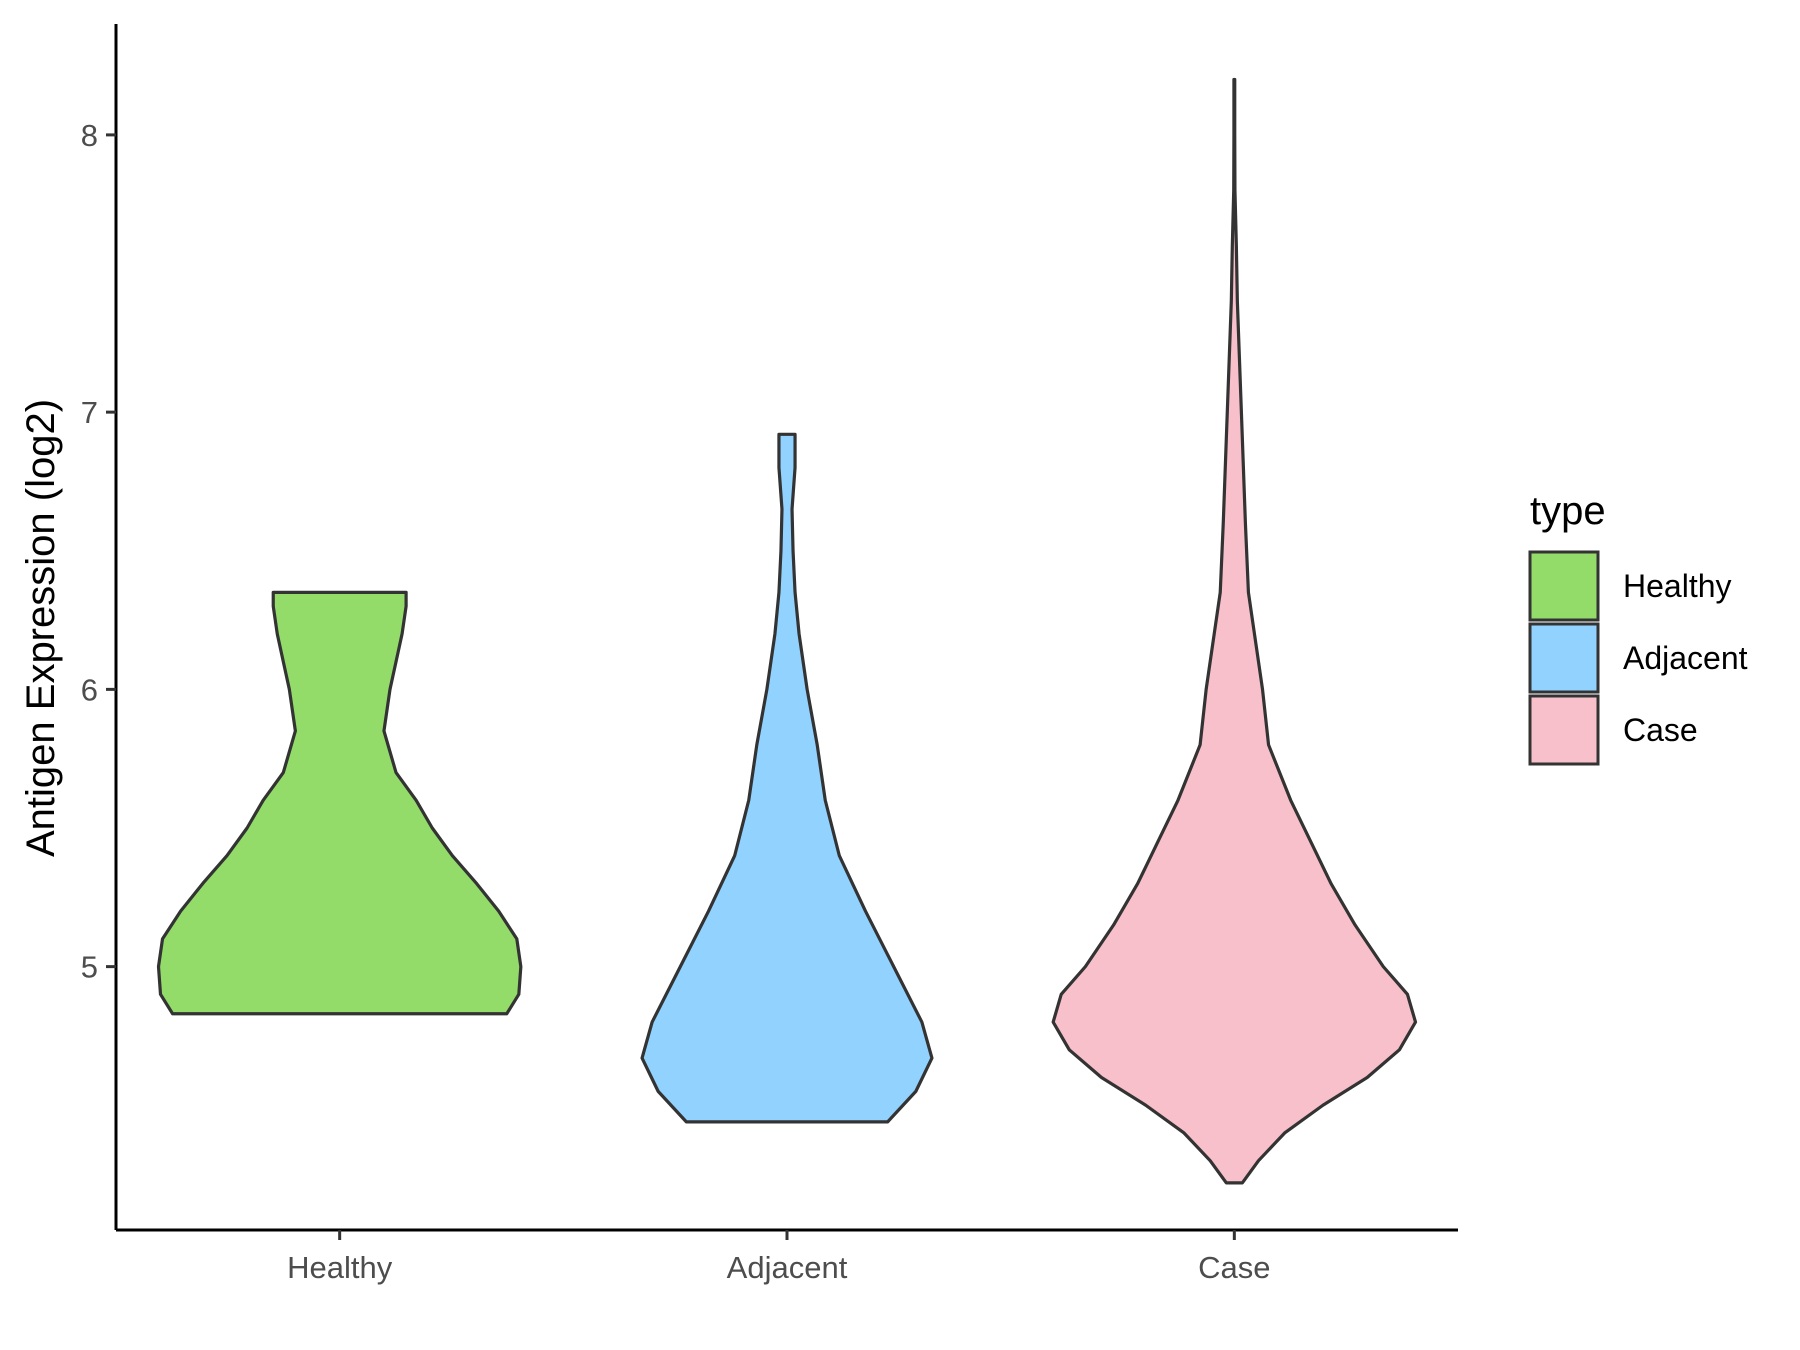 Image resolution: width=1800 pixels, height=1350 pixels. What do you see at coordinates (1685, 658) in the screenshot?
I see `legend-label-adjacent: Adjacent` at bounding box center [1685, 658].